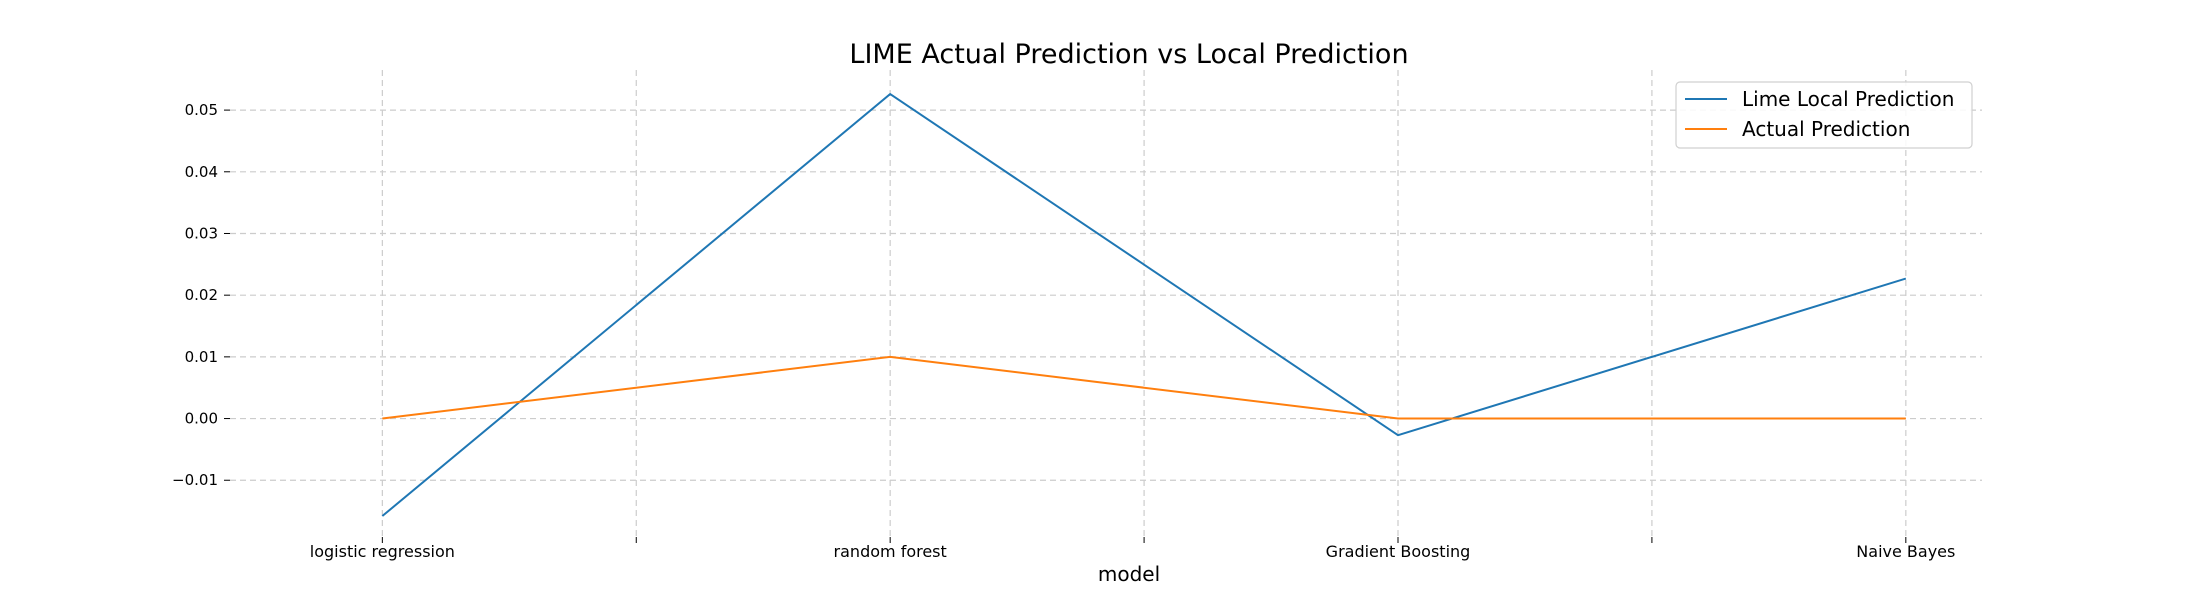  I want to click on x-tick-label: Naive Bayes, so click(1905, 551).